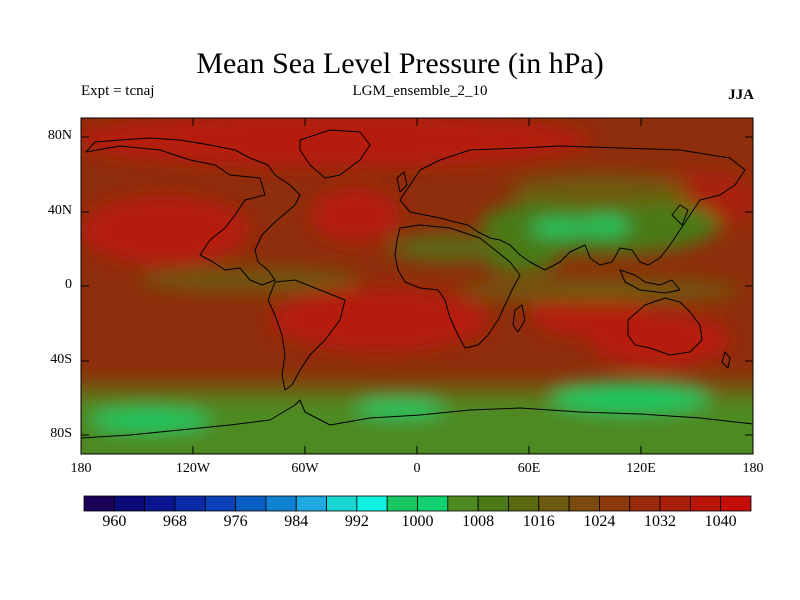 This screenshot has width=800, height=600. I want to click on japan-coast, so click(680, 215).